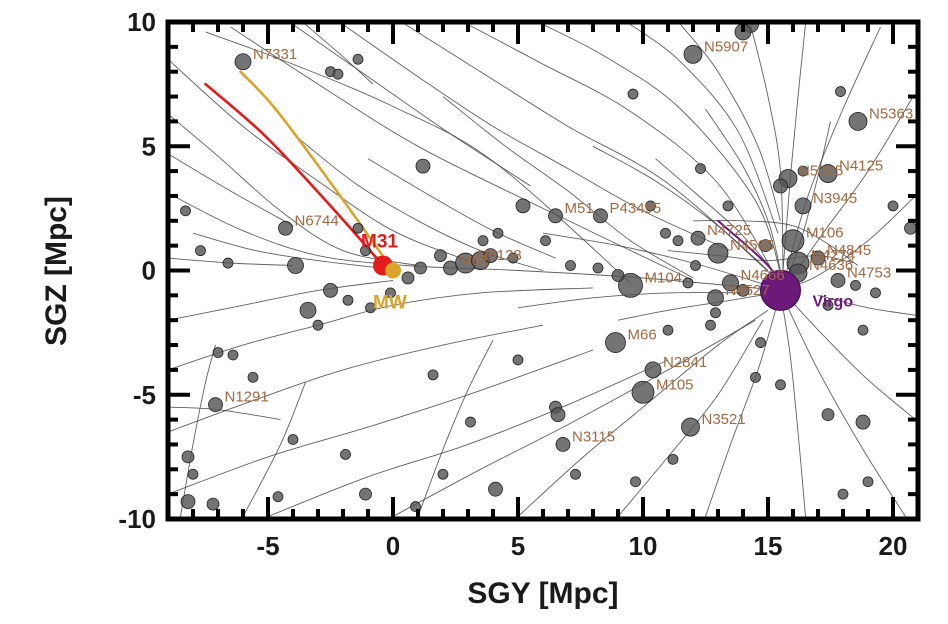 Image resolution: width=948 pixels, height=624 pixels. I want to click on y-tick-label: -5, so click(144, 395).